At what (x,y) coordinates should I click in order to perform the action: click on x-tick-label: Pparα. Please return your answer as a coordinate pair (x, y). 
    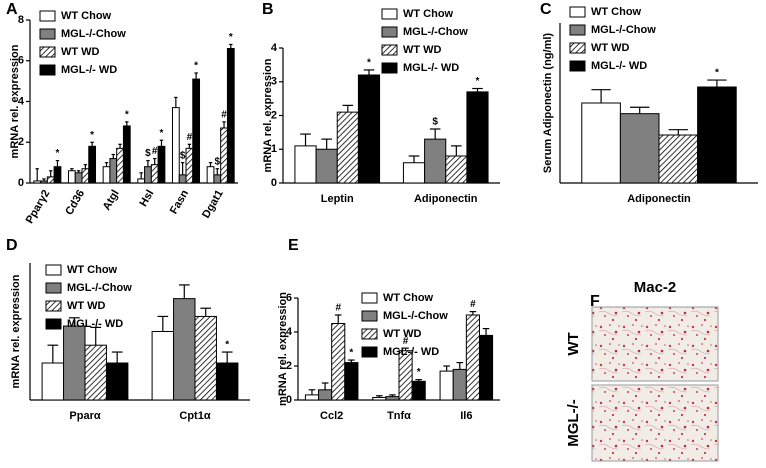
    Looking at the image, I should click on (84, 416).